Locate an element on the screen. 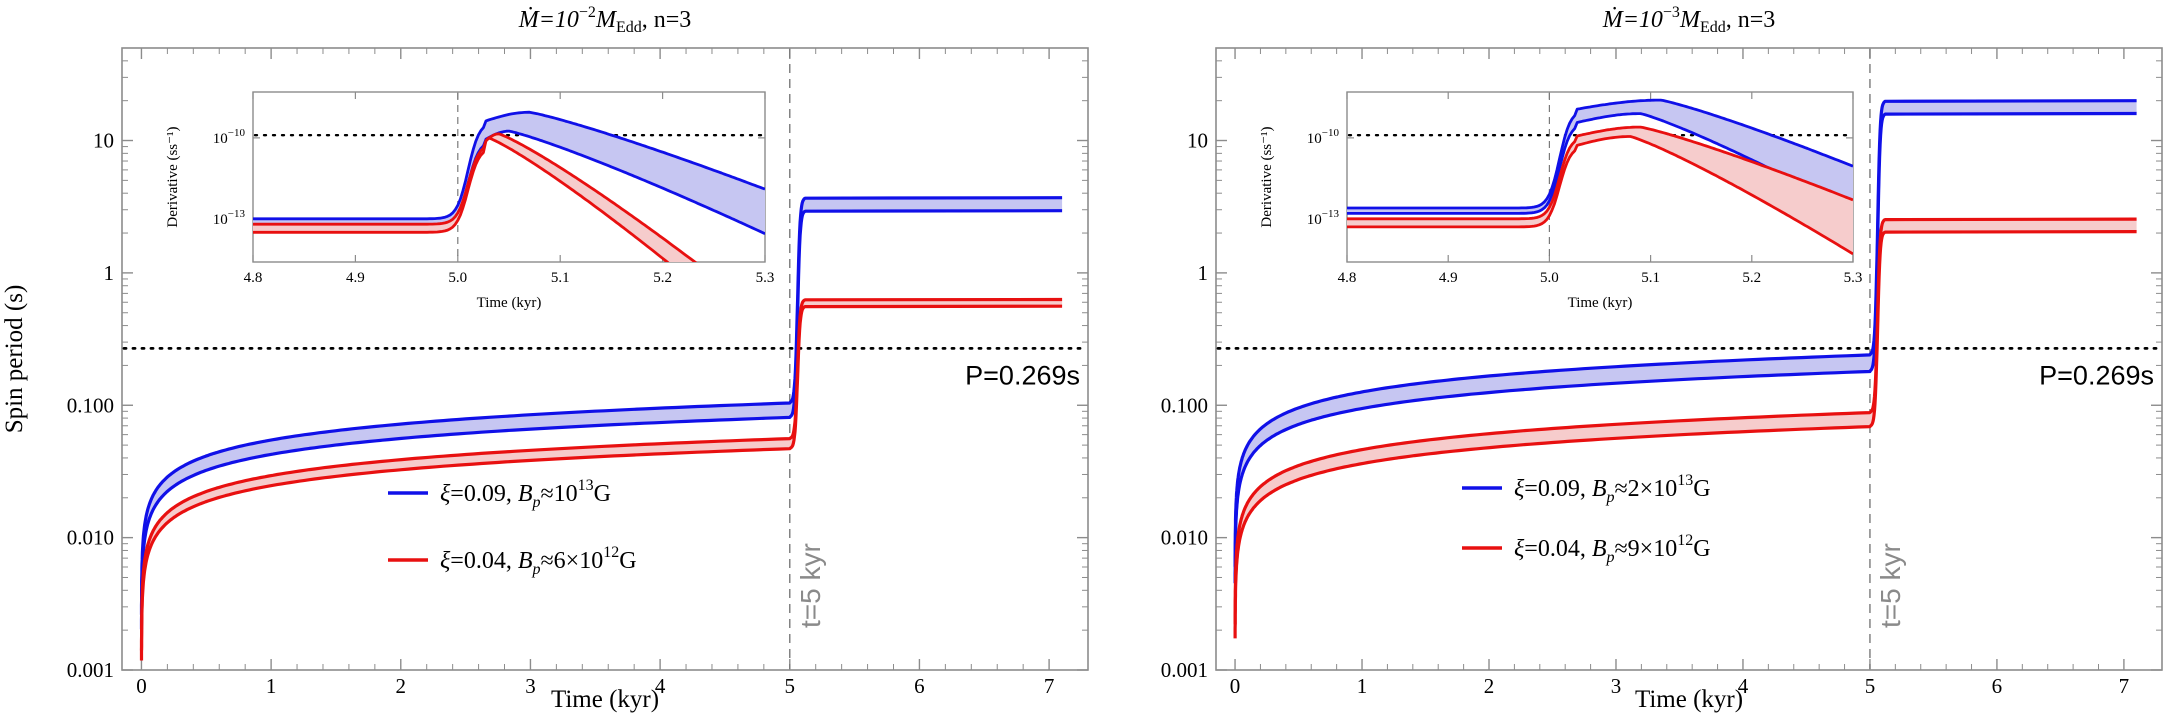 This screenshot has width=2170, height=719. legend-entry-1: ξ=0.09, Bp≈2×1013G is located at coordinates (1586, 489).